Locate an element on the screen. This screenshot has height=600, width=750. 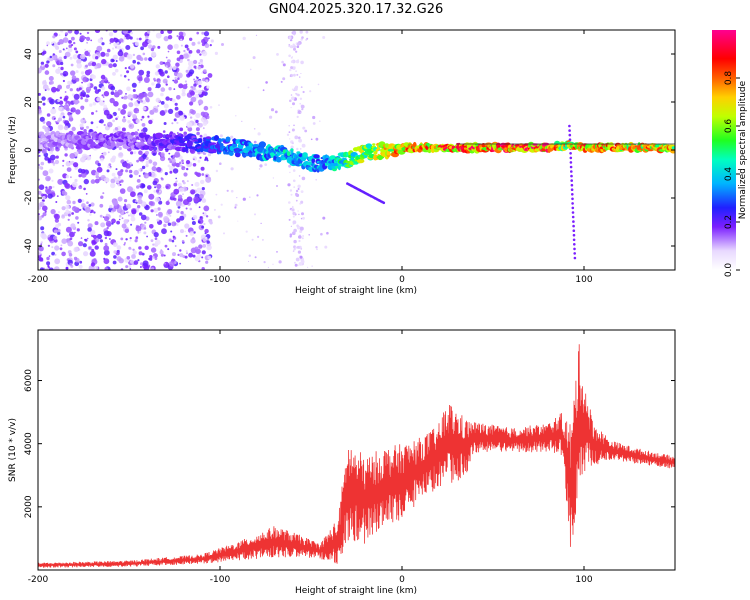
colorbar-tick-label: 0.0 is located at coordinates (729, 270).